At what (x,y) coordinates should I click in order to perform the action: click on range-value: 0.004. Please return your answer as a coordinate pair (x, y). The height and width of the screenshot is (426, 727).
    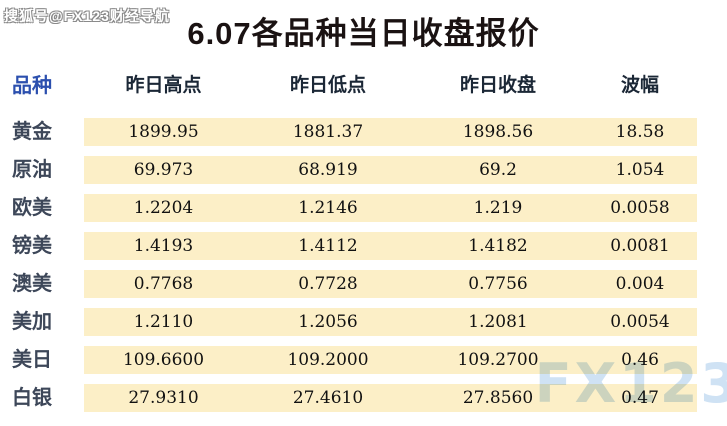
    Looking at the image, I should click on (640, 284).